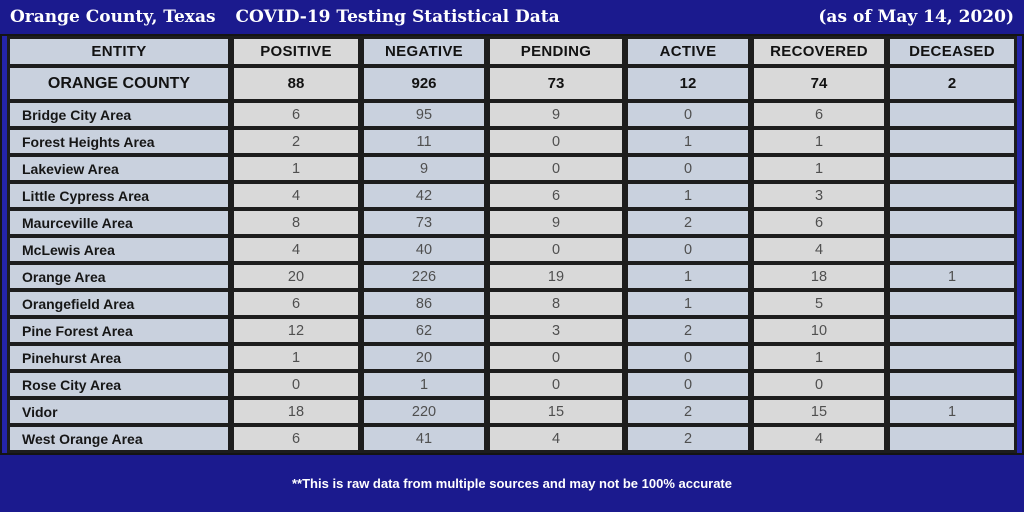  Describe the element at coordinates (688, 51) in the screenshot. I see `col-header-active: ACTIVE` at that location.